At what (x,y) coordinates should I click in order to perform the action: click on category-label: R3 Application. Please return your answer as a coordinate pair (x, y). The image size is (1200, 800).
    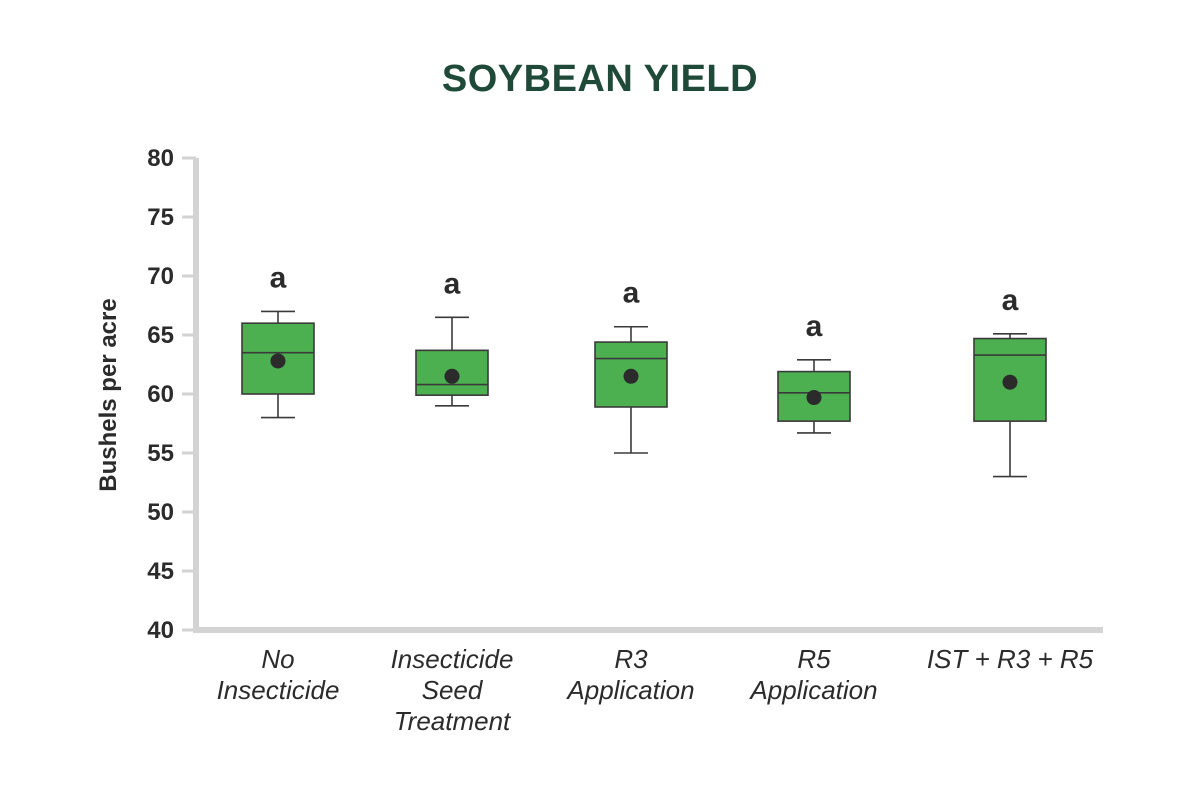
    Looking at the image, I should click on (629, 674).